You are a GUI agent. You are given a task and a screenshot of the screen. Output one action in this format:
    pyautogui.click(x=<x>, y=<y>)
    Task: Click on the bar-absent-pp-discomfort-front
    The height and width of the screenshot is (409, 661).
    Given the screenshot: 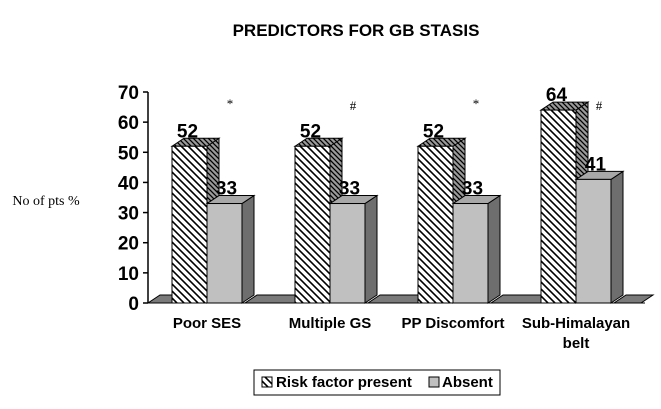 What is the action you would take?
    pyautogui.click(x=470, y=253)
    